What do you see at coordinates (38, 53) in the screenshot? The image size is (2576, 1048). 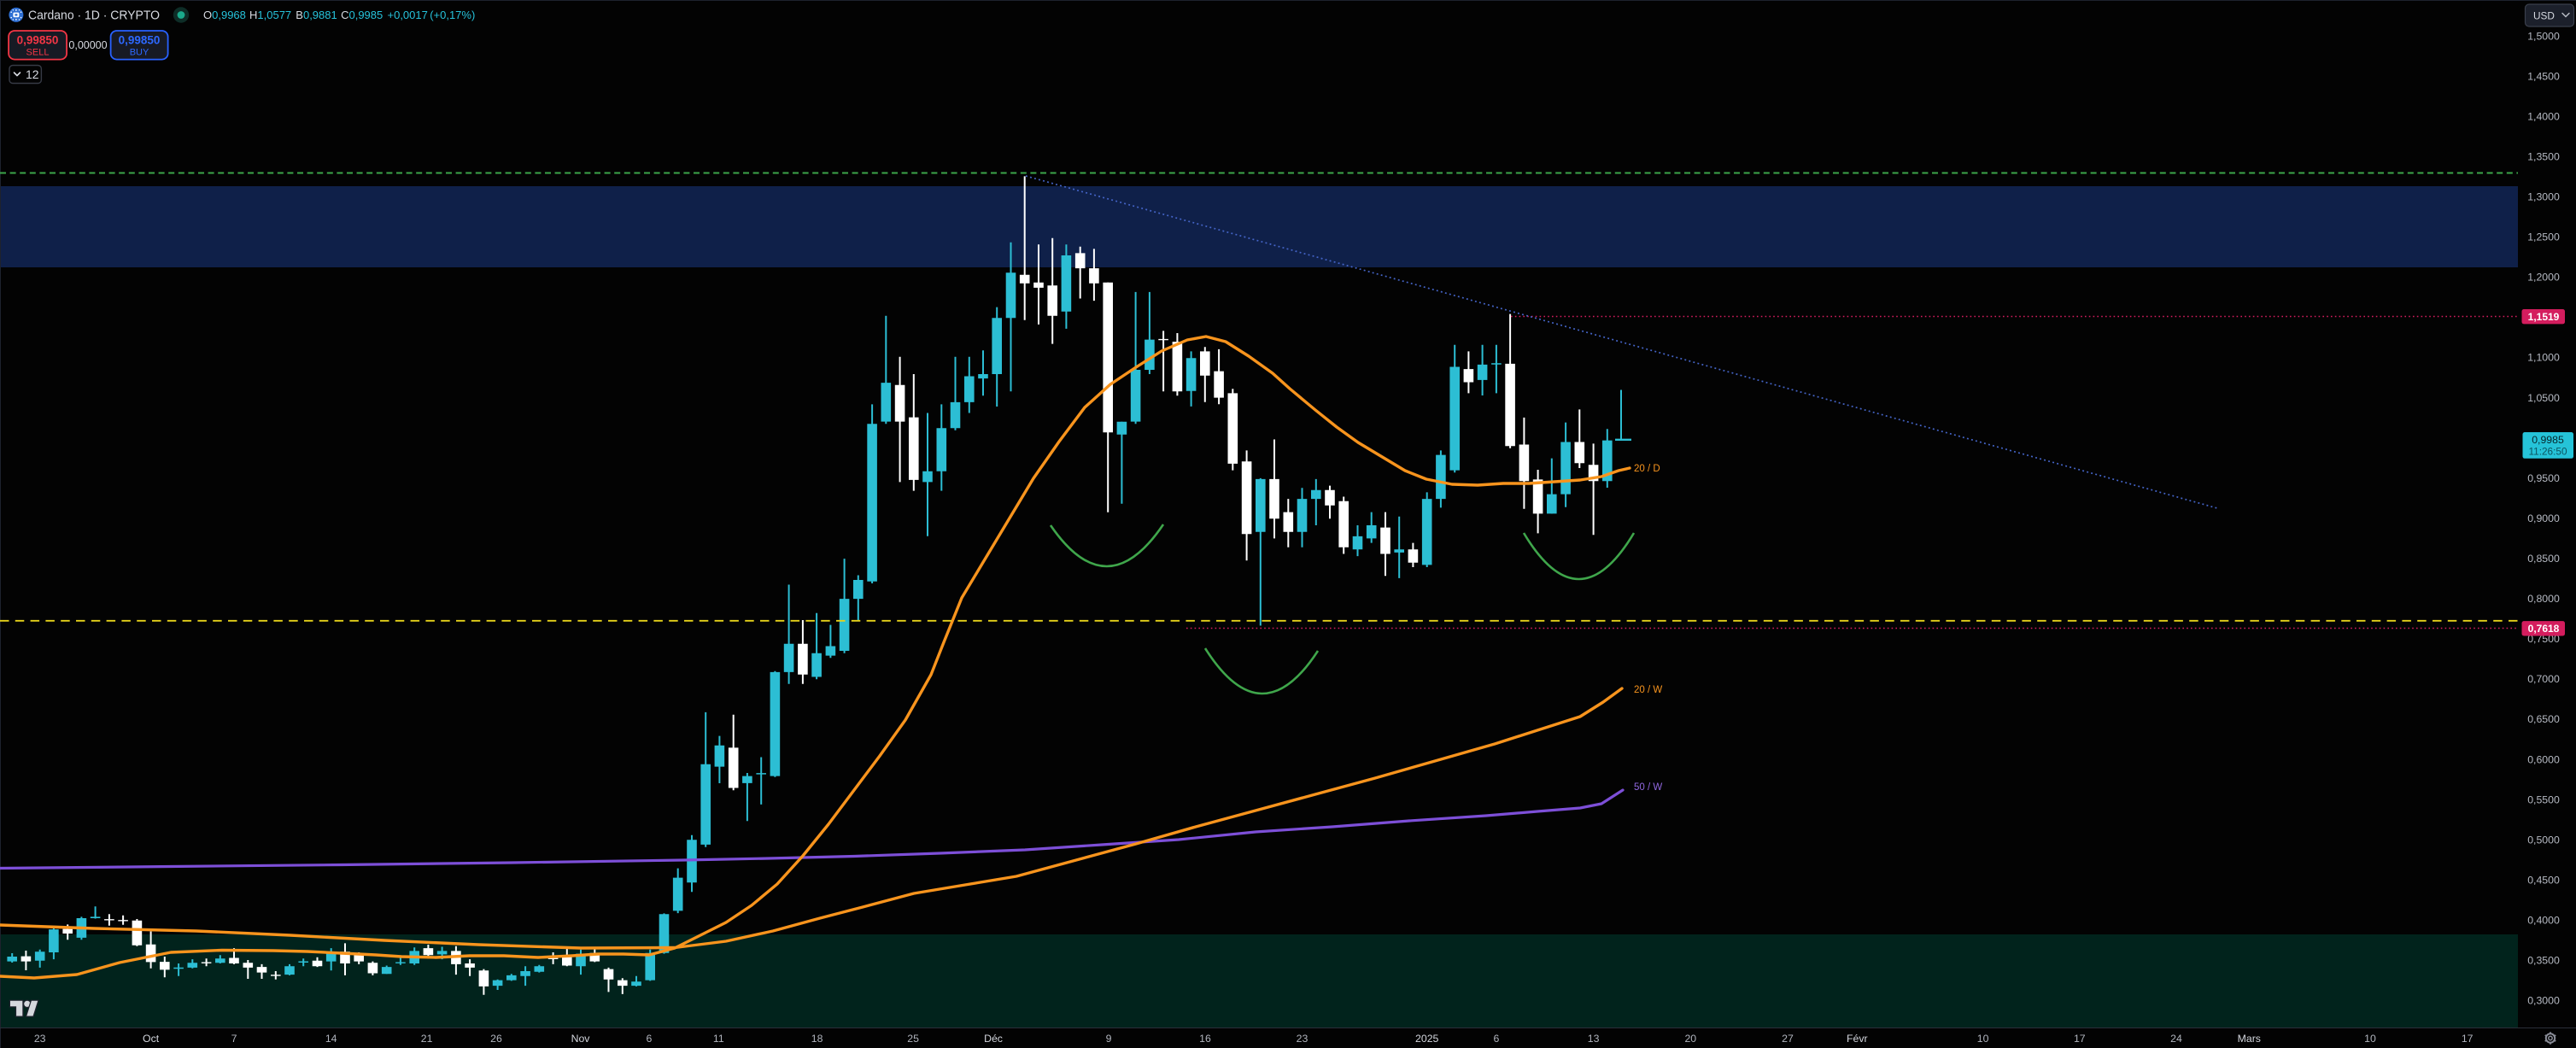 I see `svg-text: SELL` at bounding box center [38, 53].